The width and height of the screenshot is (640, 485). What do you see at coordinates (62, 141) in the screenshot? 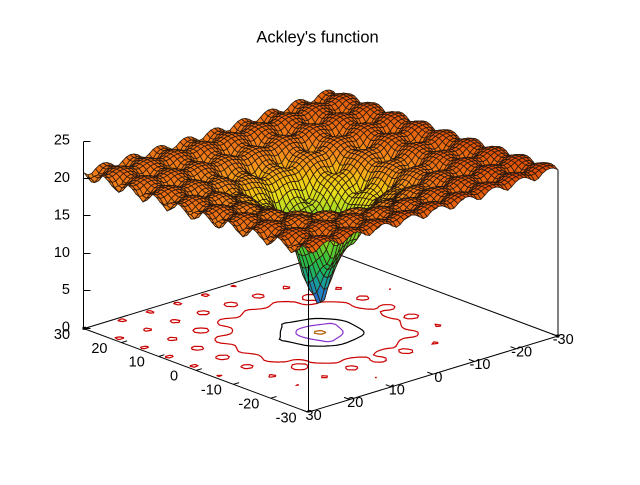
I see `svg-text: 25` at bounding box center [62, 141].